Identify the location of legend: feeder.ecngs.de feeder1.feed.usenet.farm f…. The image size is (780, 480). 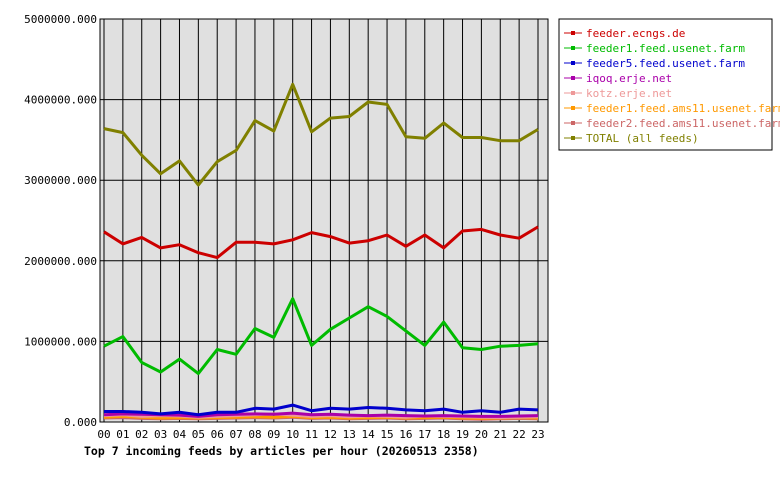
(669, 84).